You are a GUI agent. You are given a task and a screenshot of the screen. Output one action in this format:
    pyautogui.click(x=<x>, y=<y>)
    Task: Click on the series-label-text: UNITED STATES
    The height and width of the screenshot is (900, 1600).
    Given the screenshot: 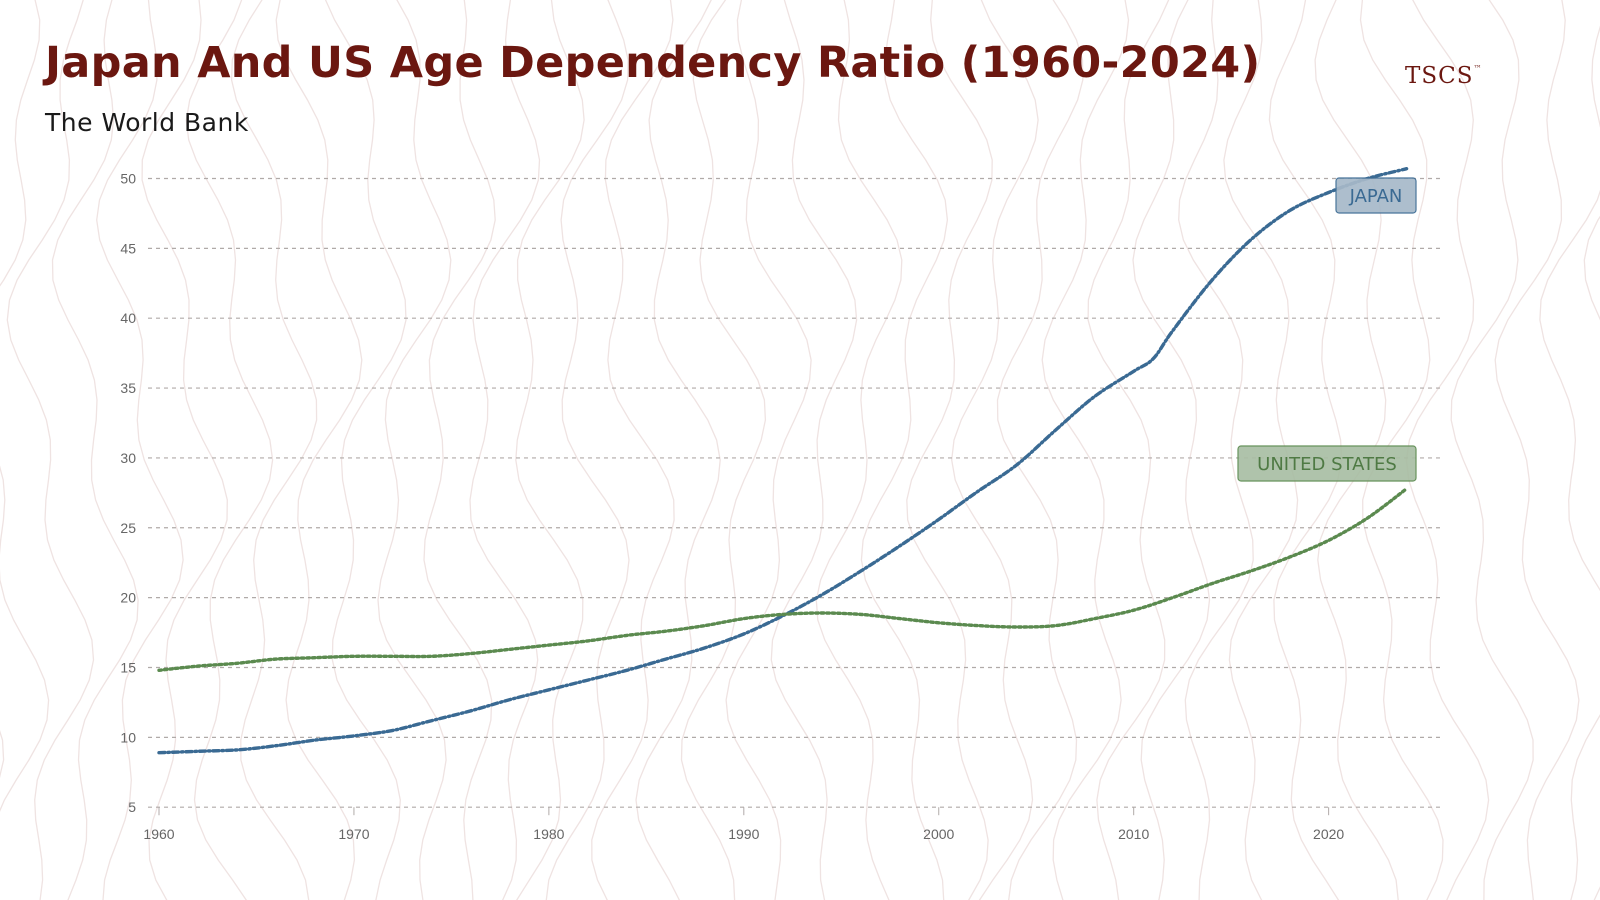 What is the action you would take?
    pyautogui.click(x=1327, y=464)
    